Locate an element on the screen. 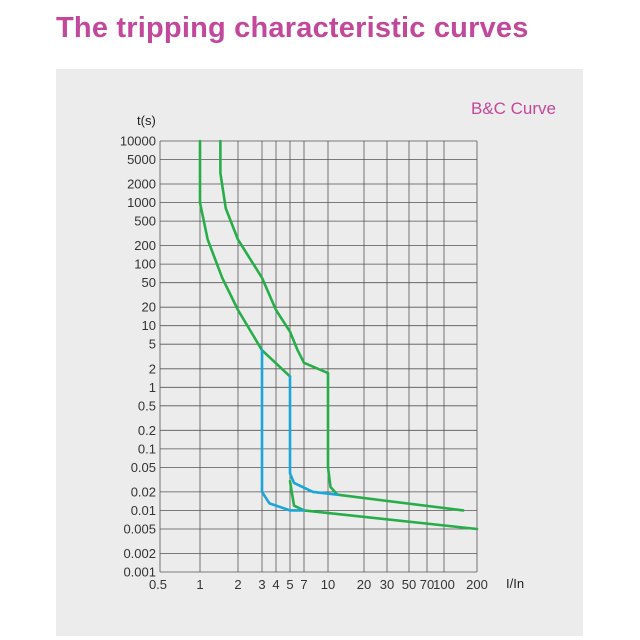  y-tick-label: 10000 is located at coordinates (138, 141).